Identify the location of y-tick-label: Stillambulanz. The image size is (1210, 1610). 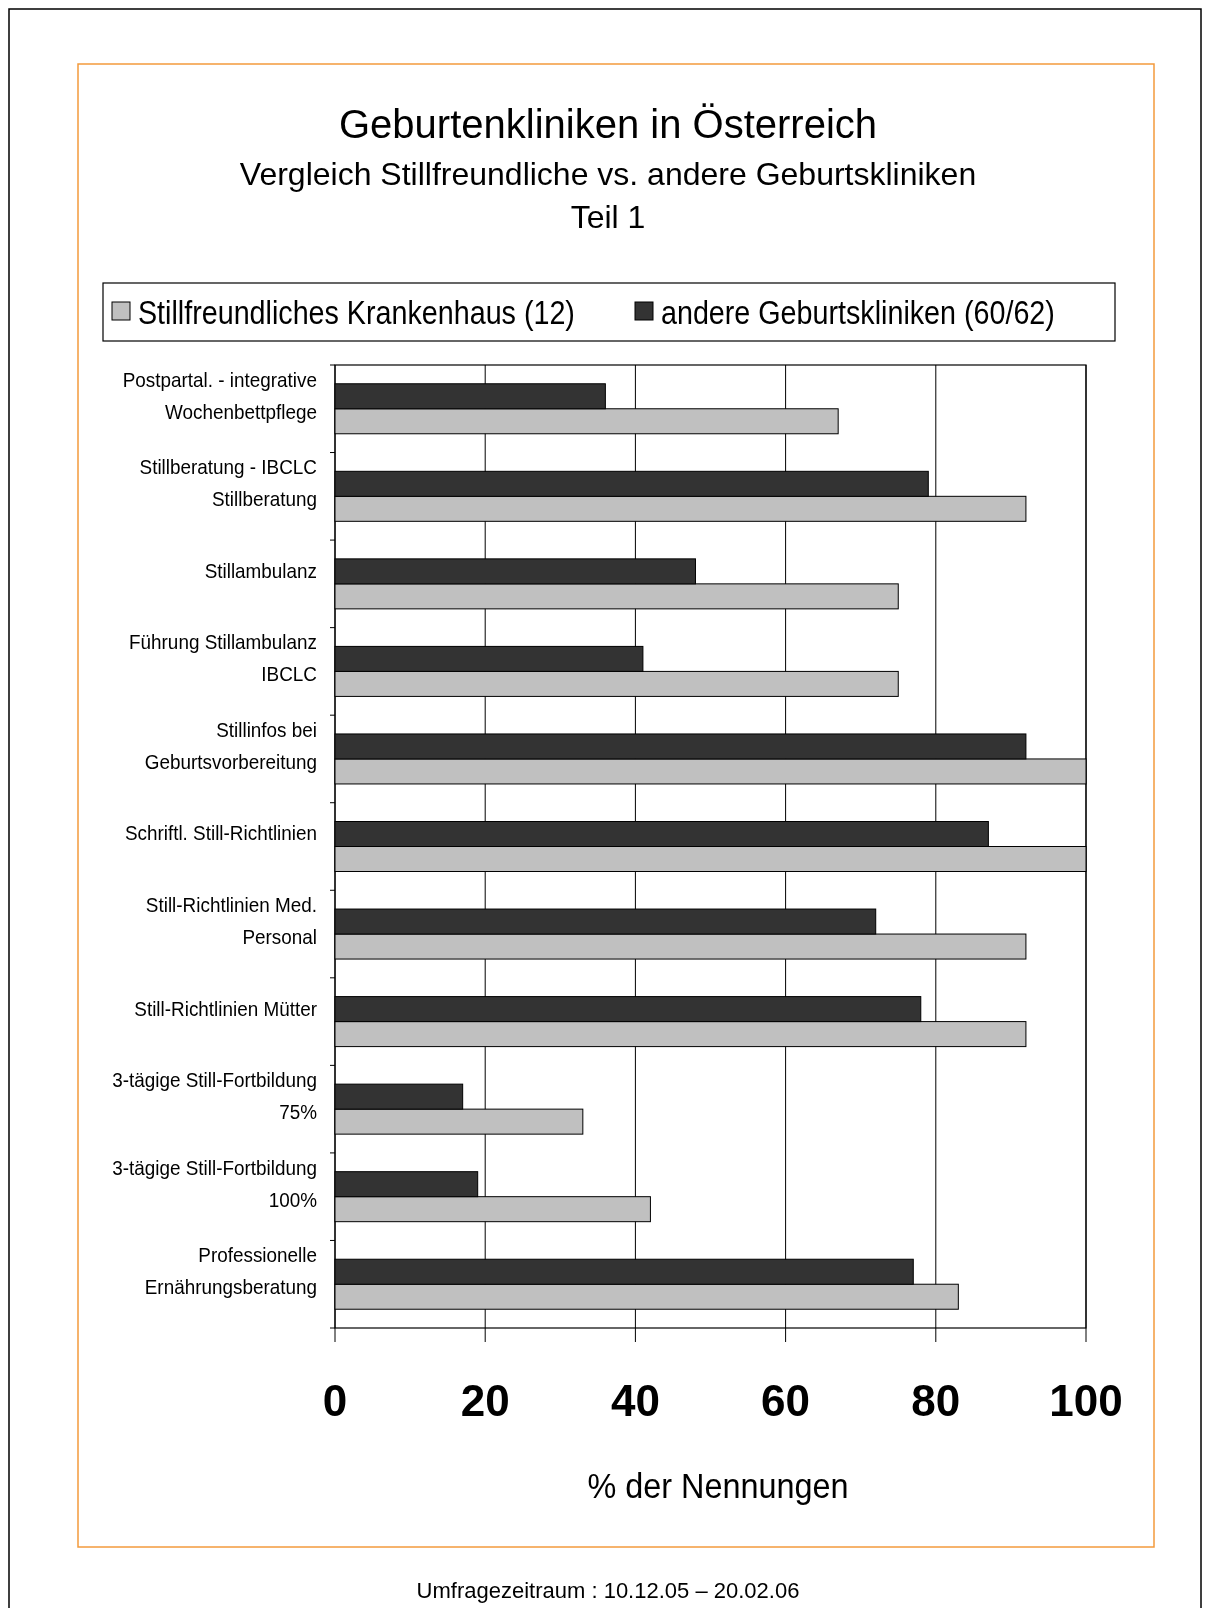
(260, 570).